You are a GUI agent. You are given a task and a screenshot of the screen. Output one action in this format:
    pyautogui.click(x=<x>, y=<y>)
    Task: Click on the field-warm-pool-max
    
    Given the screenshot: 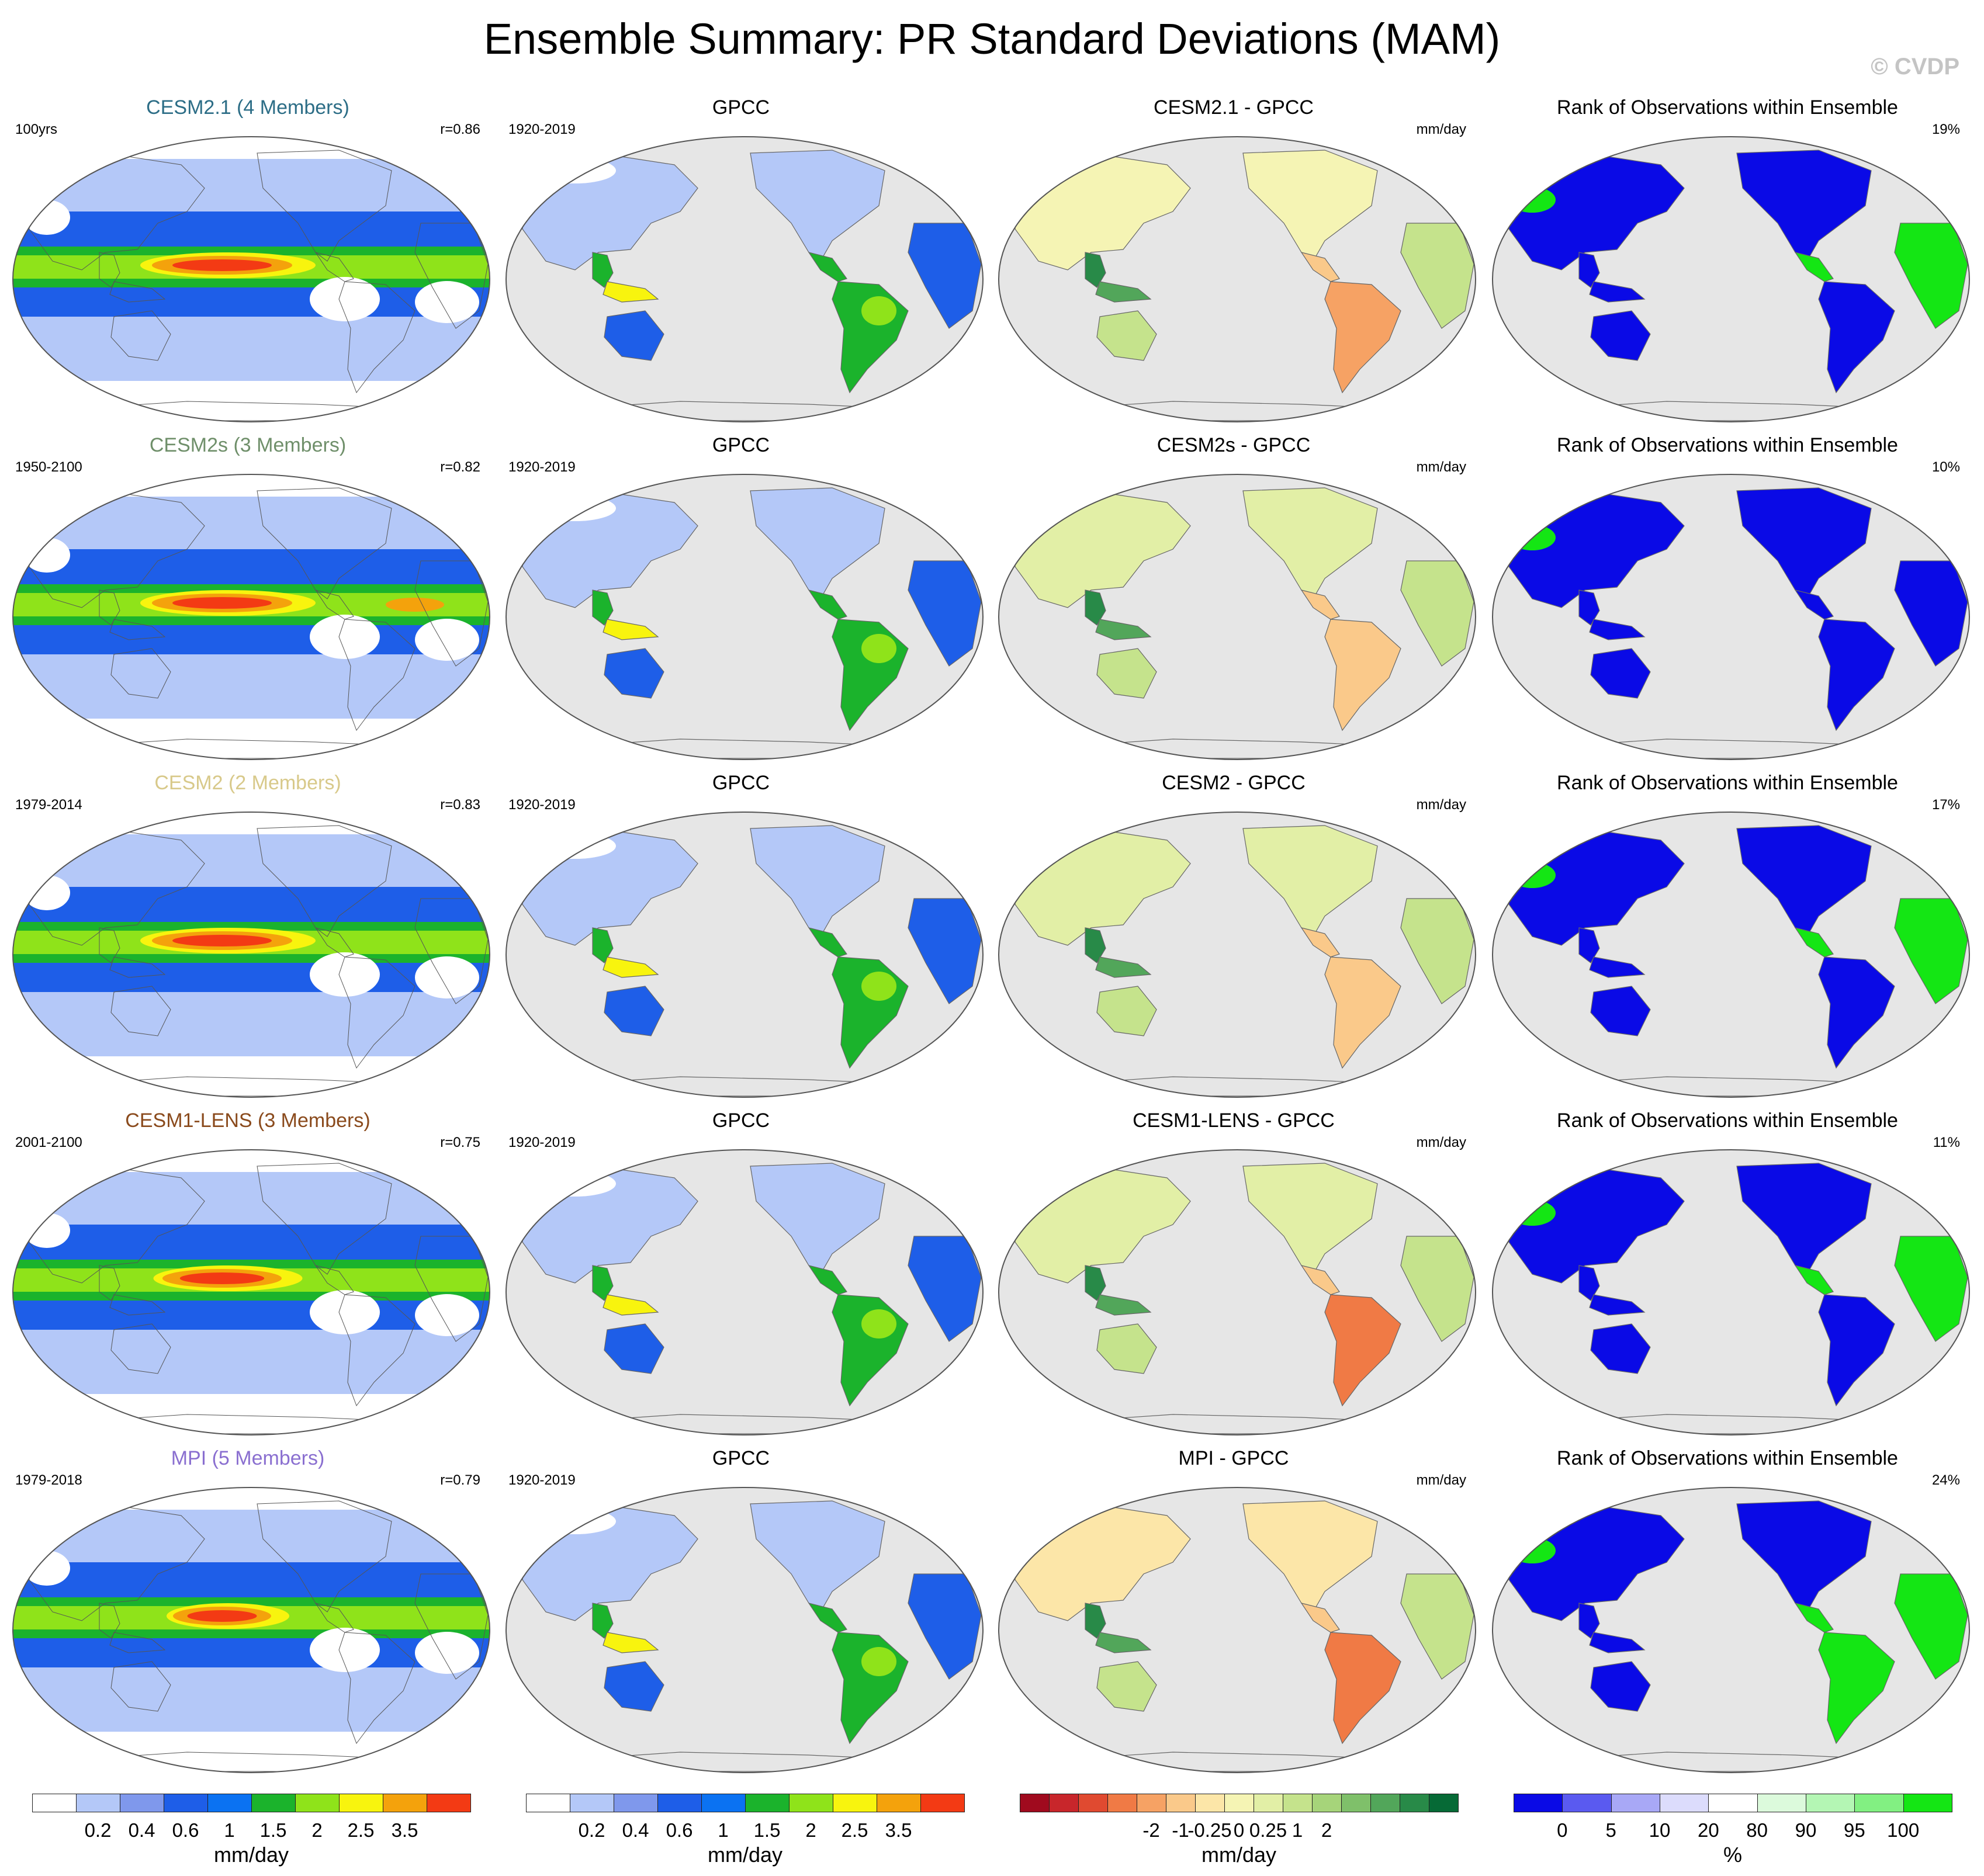 What is the action you would take?
    pyautogui.click(x=222, y=1278)
    